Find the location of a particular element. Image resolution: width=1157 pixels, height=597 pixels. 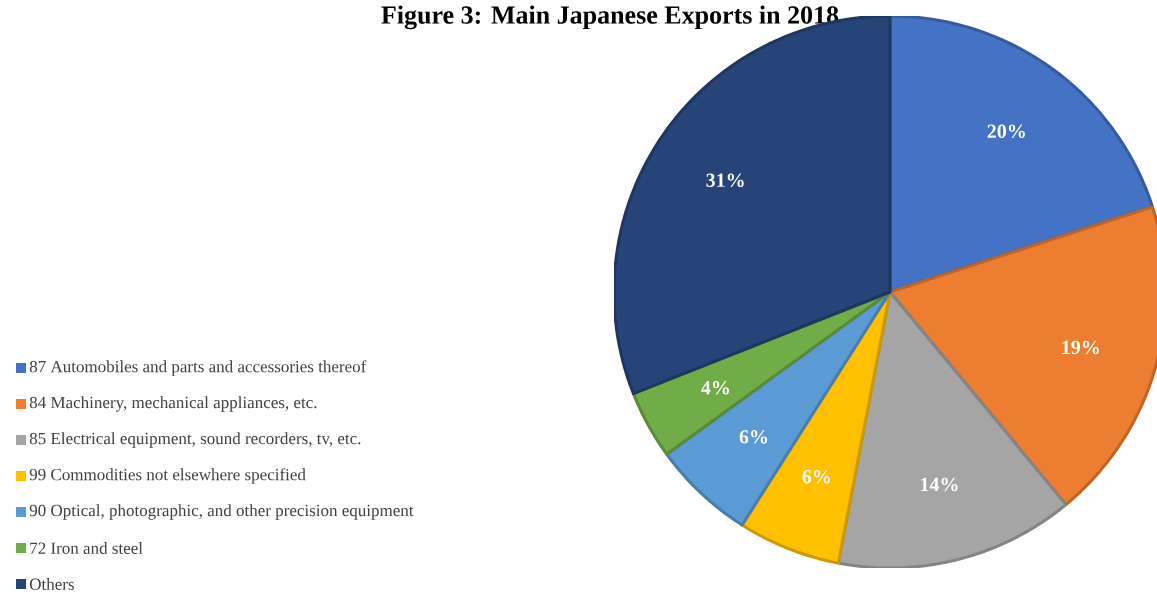

legend-label: Others is located at coordinates (51, 584).